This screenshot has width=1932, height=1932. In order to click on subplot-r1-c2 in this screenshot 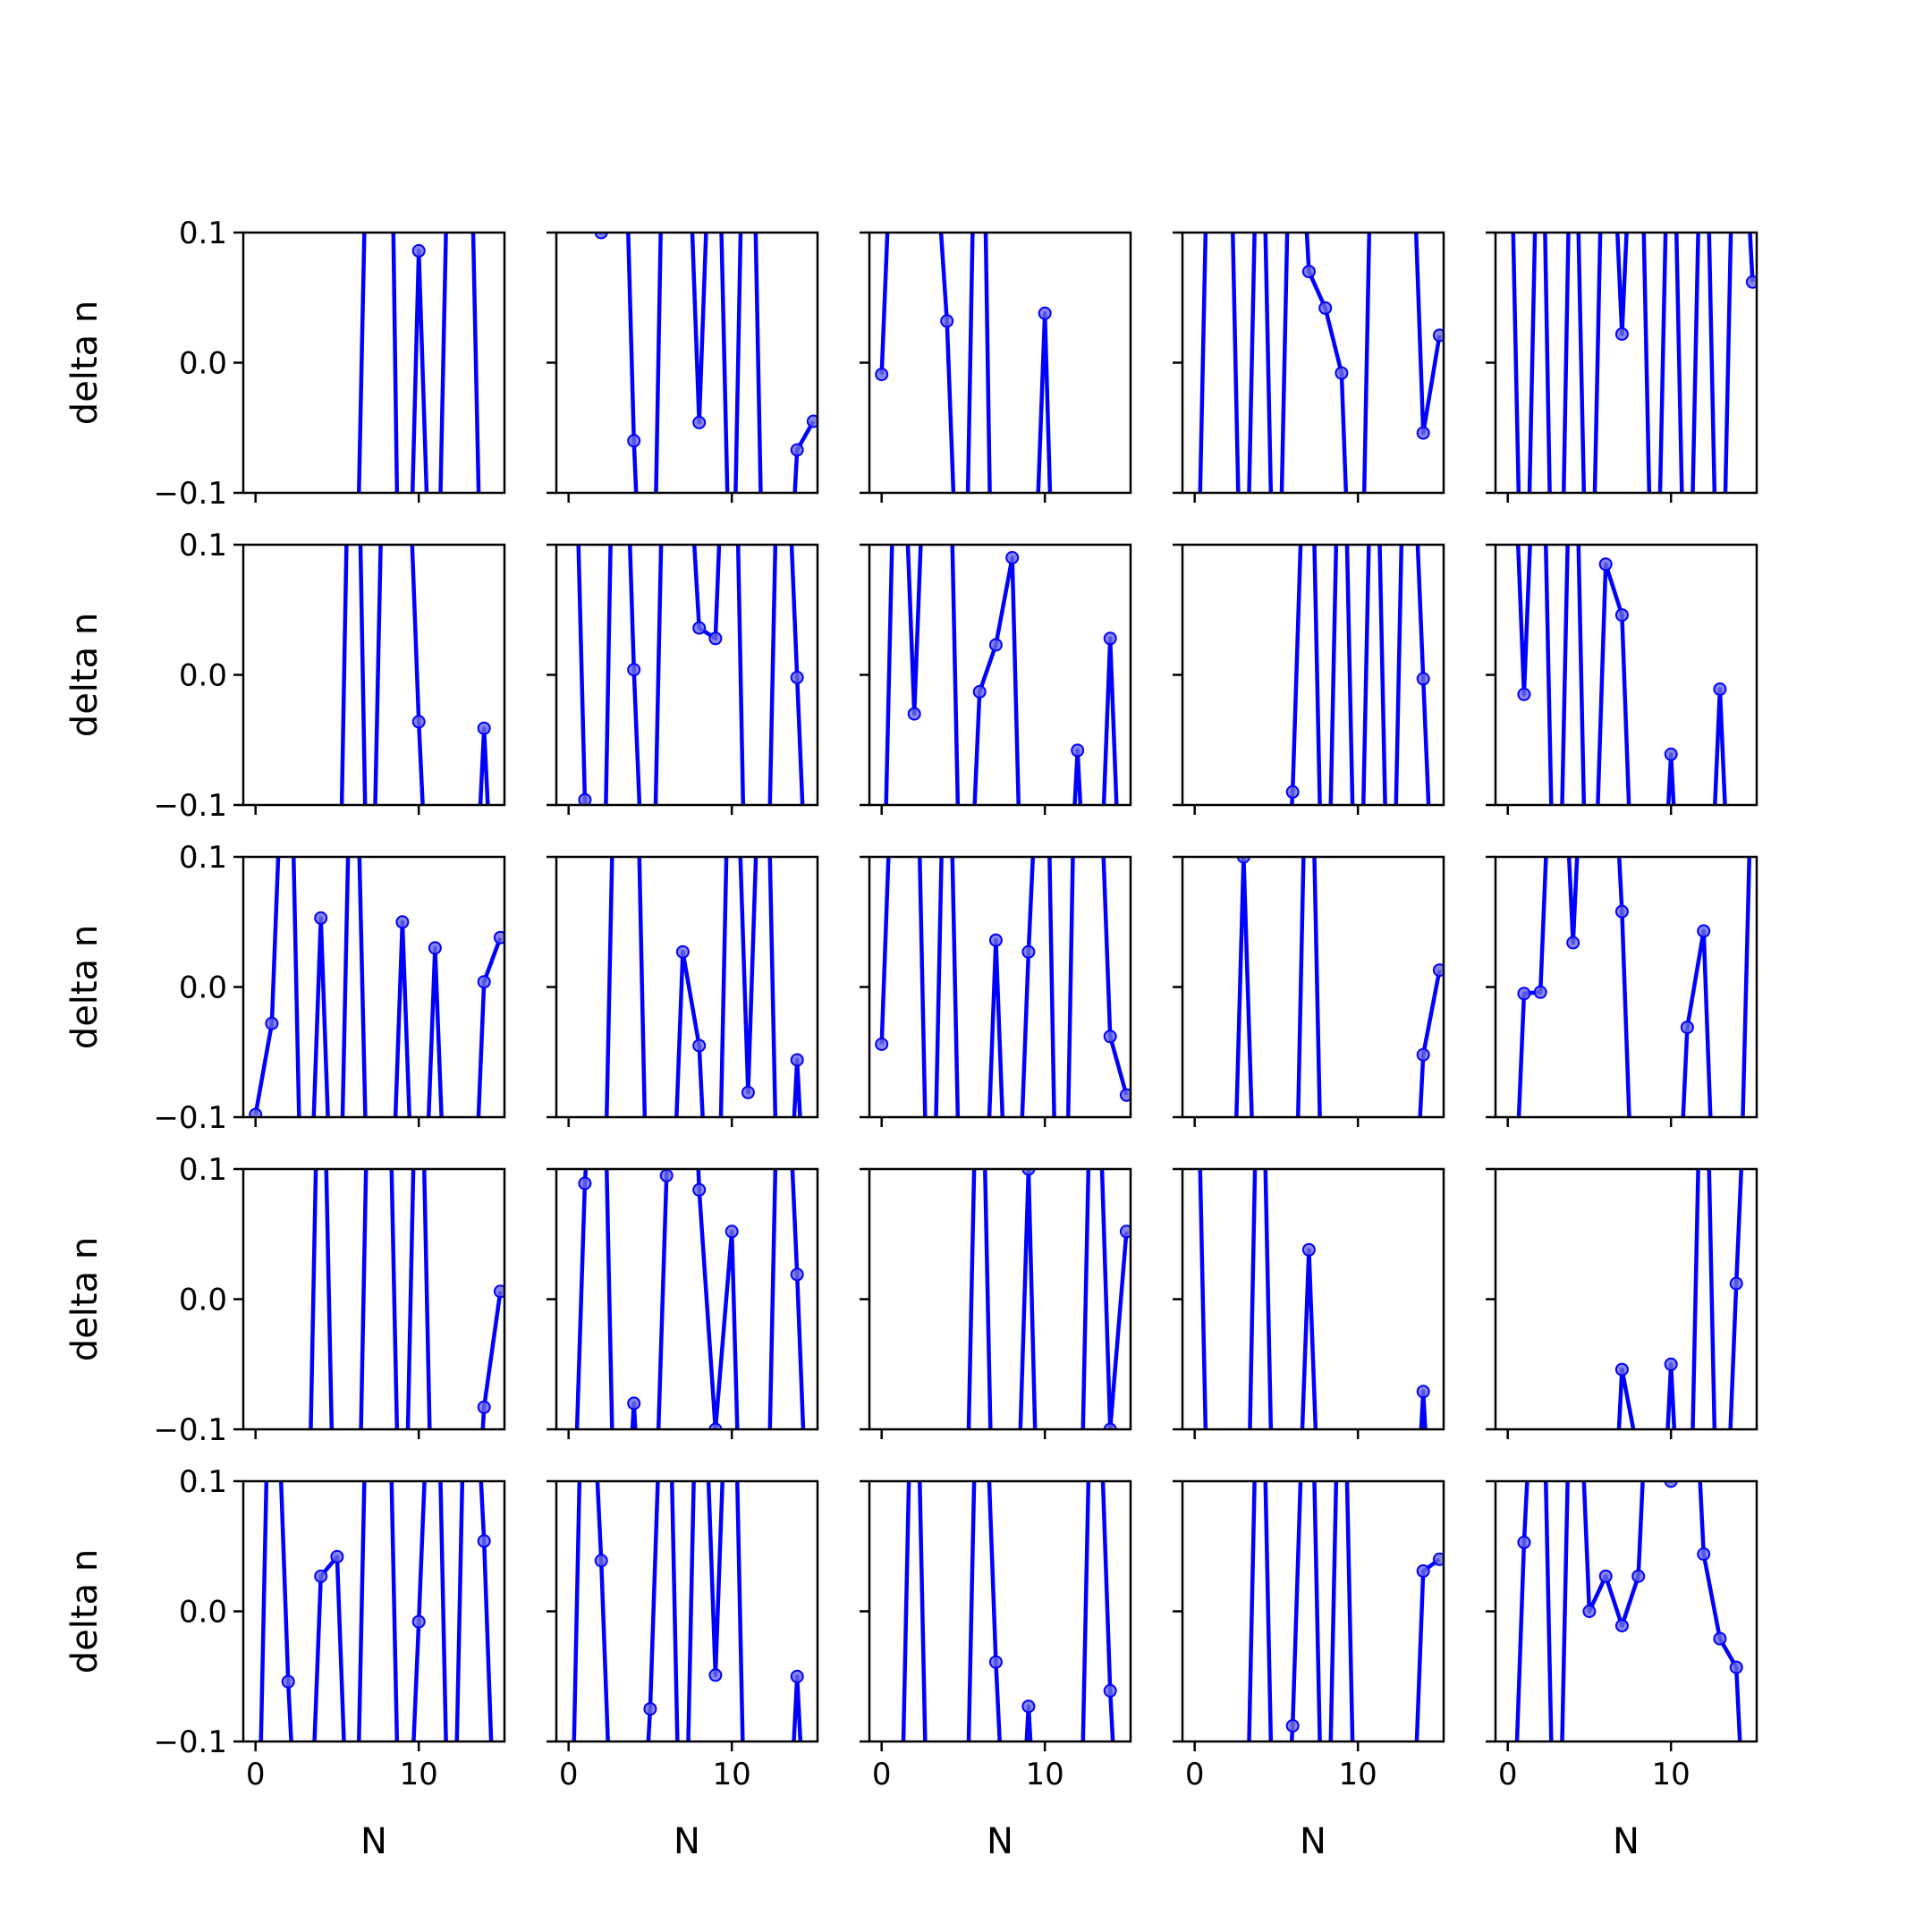, I will do `click(683, 367)`.